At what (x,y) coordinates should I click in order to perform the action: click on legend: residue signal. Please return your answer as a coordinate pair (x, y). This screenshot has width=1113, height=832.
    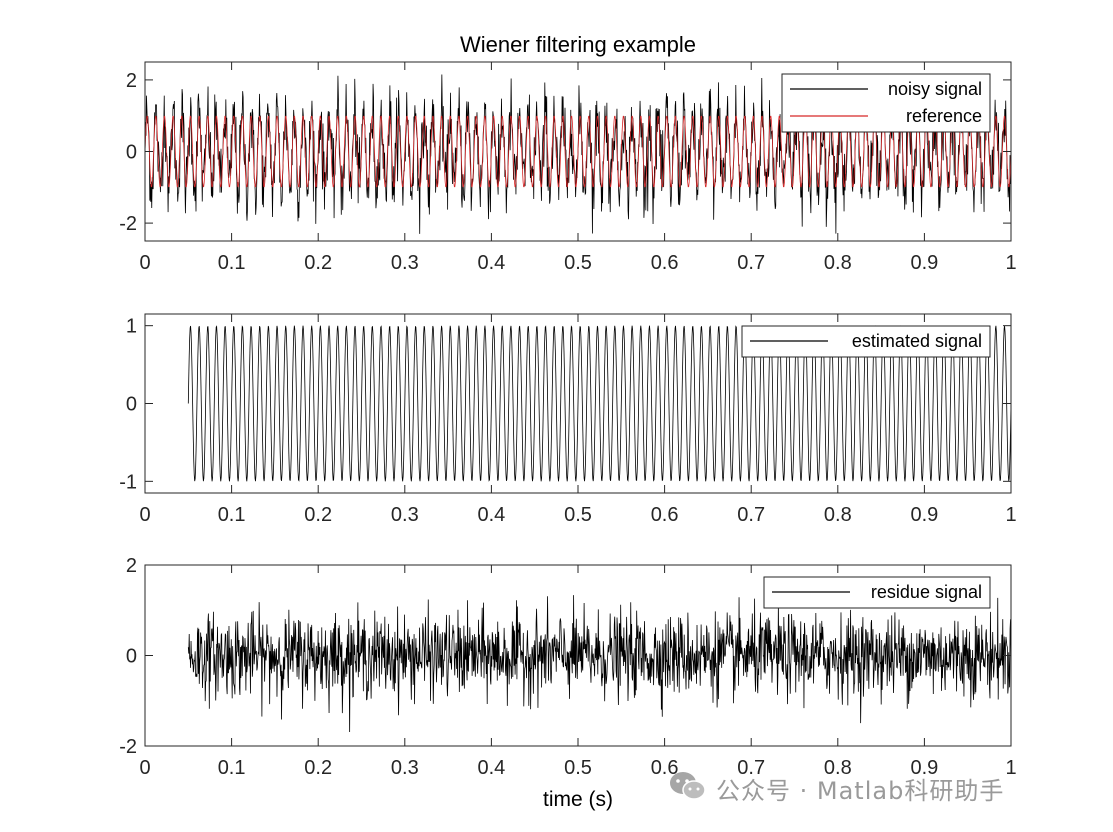
    Looking at the image, I should click on (877, 592).